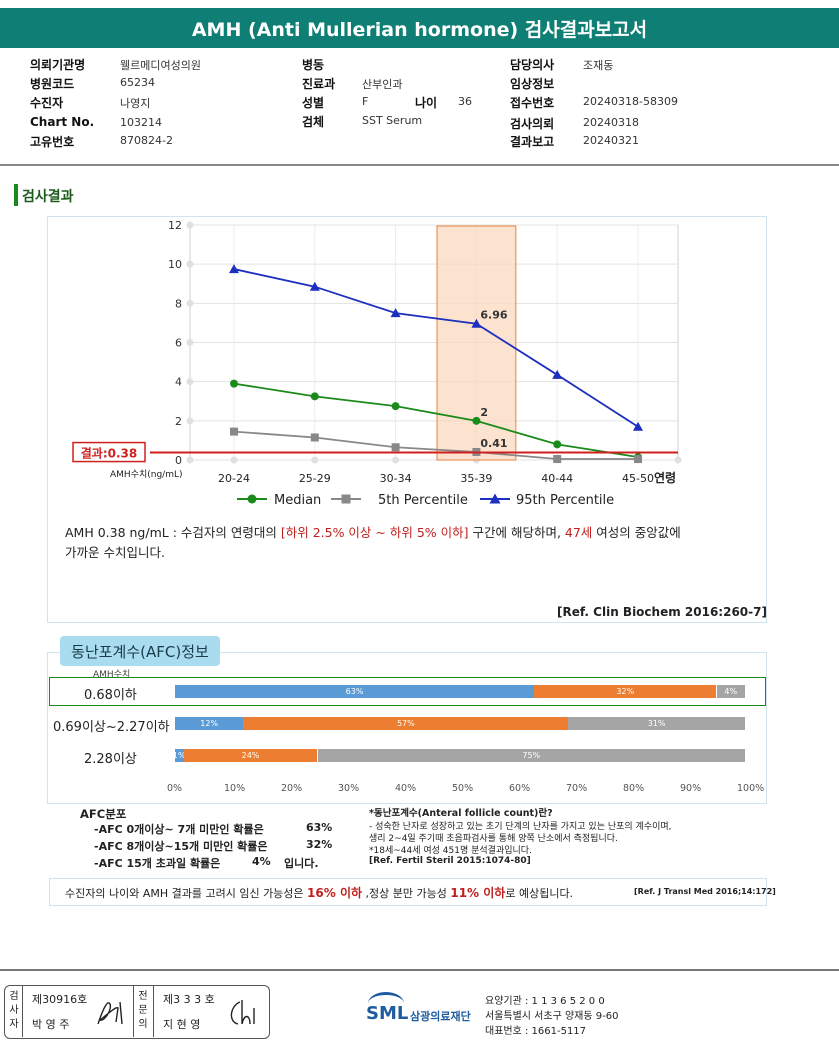  I want to click on x-tick-label: 20-24, so click(234, 478).